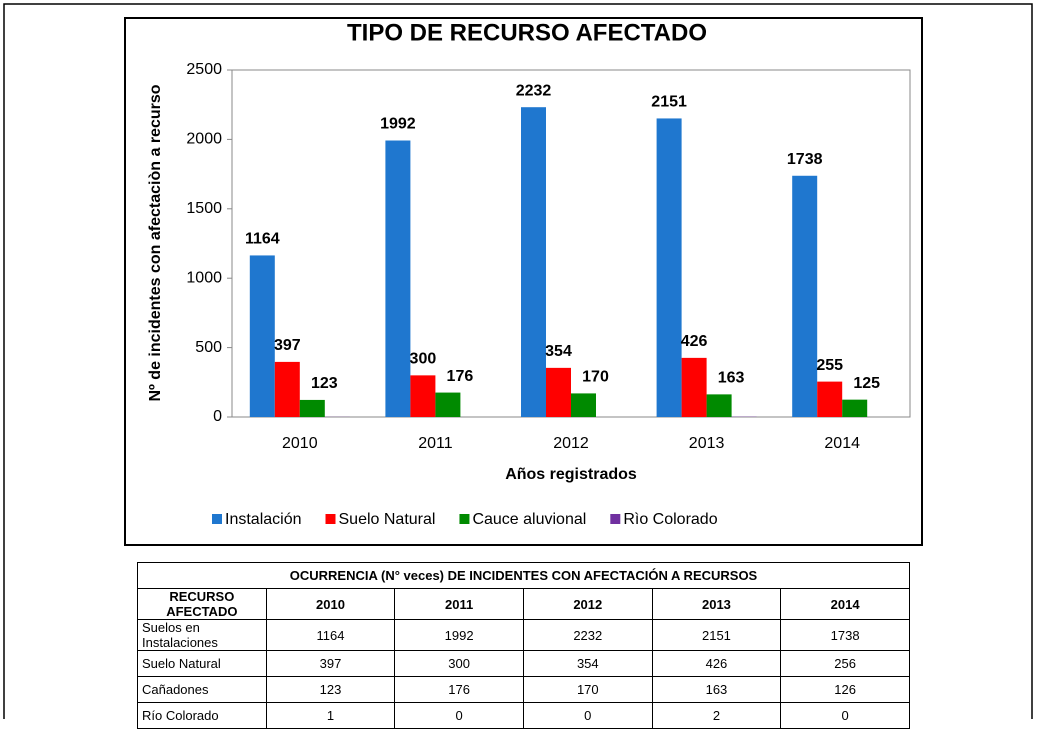  Describe the element at coordinates (558, 351) in the screenshot. I see `data-label: 354` at that location.